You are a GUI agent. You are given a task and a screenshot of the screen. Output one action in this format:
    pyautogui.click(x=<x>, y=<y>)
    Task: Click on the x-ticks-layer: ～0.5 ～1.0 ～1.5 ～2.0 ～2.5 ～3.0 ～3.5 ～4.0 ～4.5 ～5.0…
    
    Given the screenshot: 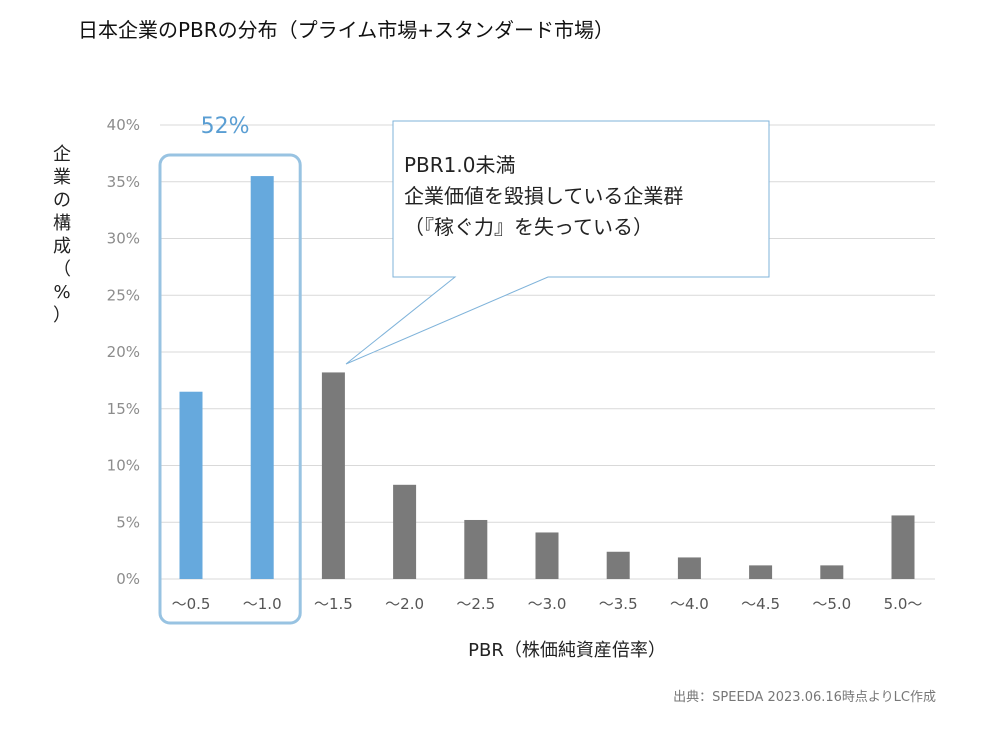 What is the action you would take?
    pyautogui.click(x=547, y=604)
    